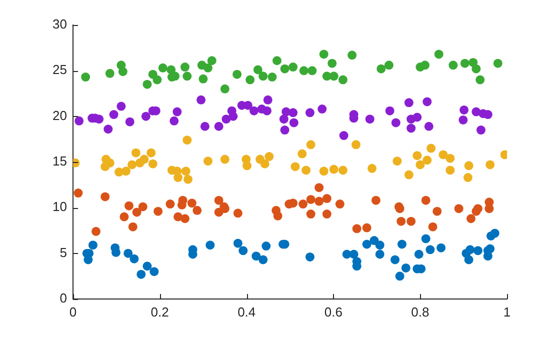  I want to click on x-tick-label: 0.8, so click(420, 312).